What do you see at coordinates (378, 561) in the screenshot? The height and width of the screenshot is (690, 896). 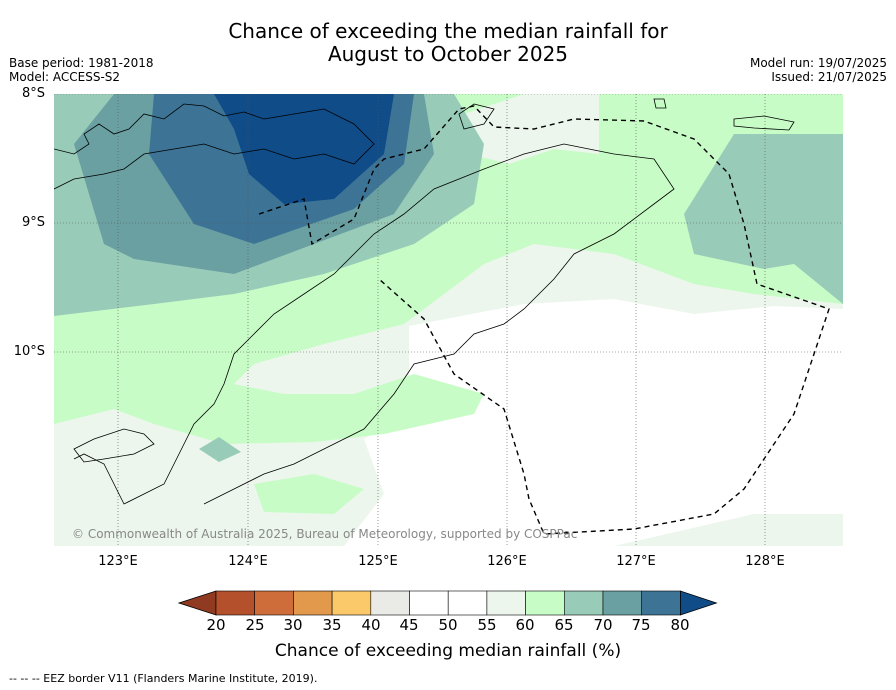 I see `lon-label-125e: 125°E` at bounding box center [378, 561].